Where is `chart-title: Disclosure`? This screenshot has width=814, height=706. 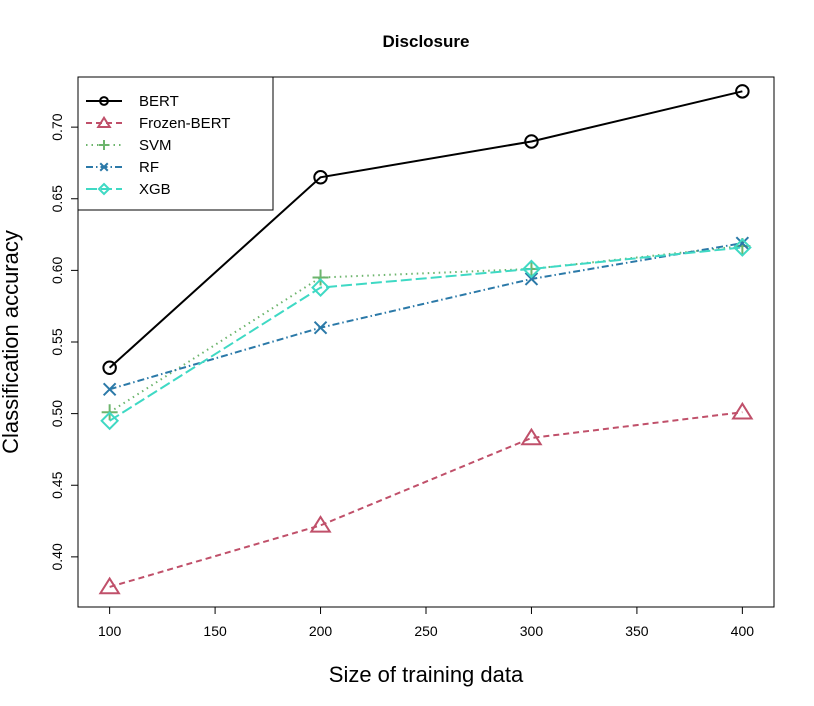
chart-title: Disclosure is located at coordinates (426, 41).